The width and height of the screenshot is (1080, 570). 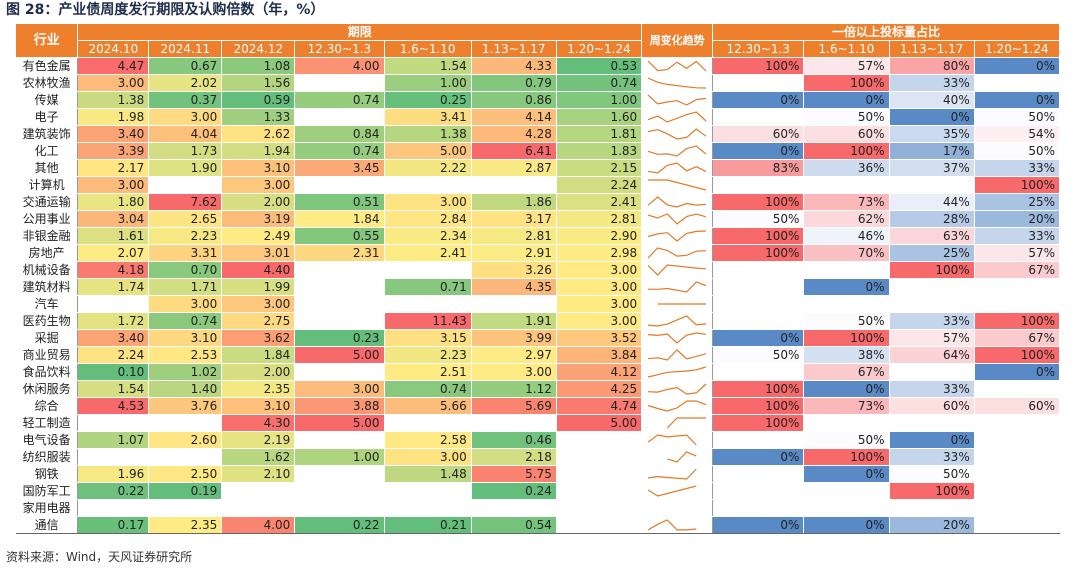 I want to click on ratio-cell: 50%, so click(x=1017, y=117).